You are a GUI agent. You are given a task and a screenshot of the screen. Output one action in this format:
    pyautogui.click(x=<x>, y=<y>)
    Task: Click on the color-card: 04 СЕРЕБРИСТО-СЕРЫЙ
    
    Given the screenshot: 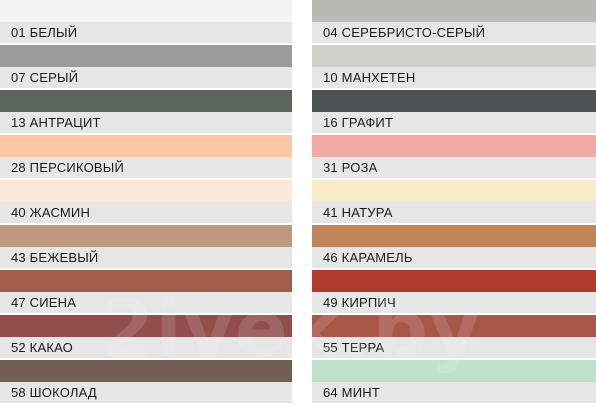 What is the action you would take?
    pyautogui.click(x=454, y=21)
    